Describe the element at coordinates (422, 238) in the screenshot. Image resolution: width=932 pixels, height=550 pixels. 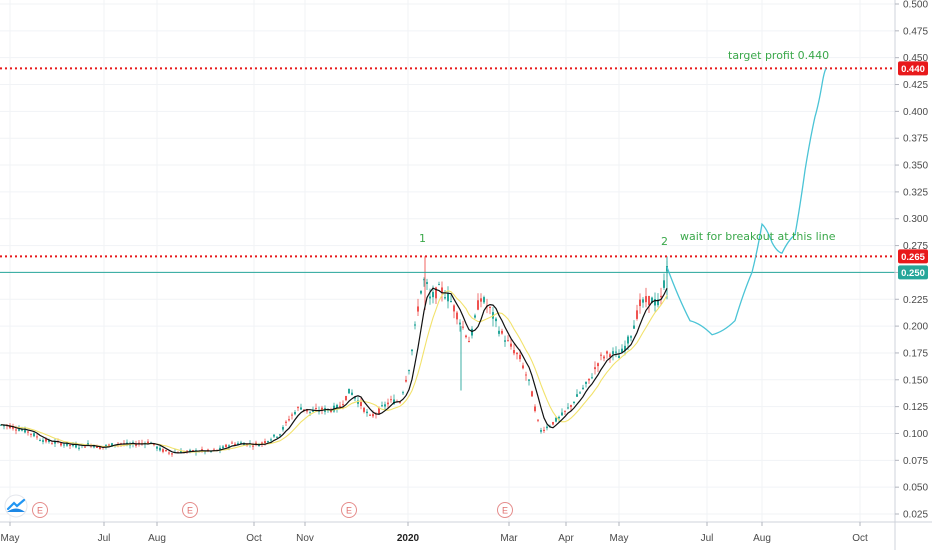
I see `annotation-peak-1: 1` at that location.